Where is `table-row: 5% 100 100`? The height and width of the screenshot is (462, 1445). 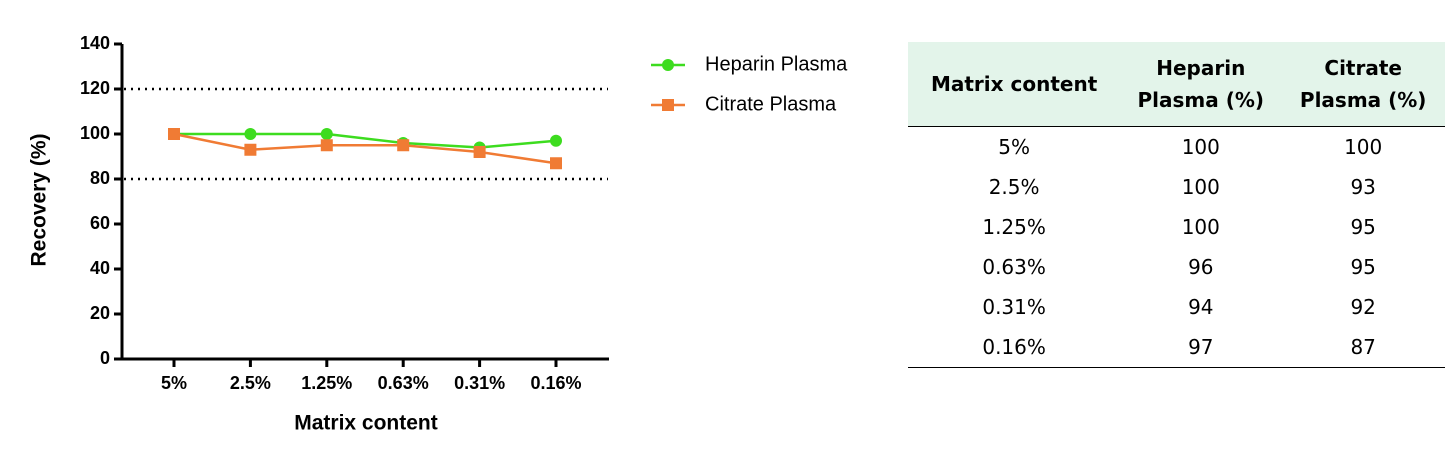
table-row: 5% 100 100 is located at coordinates (1176, 147).